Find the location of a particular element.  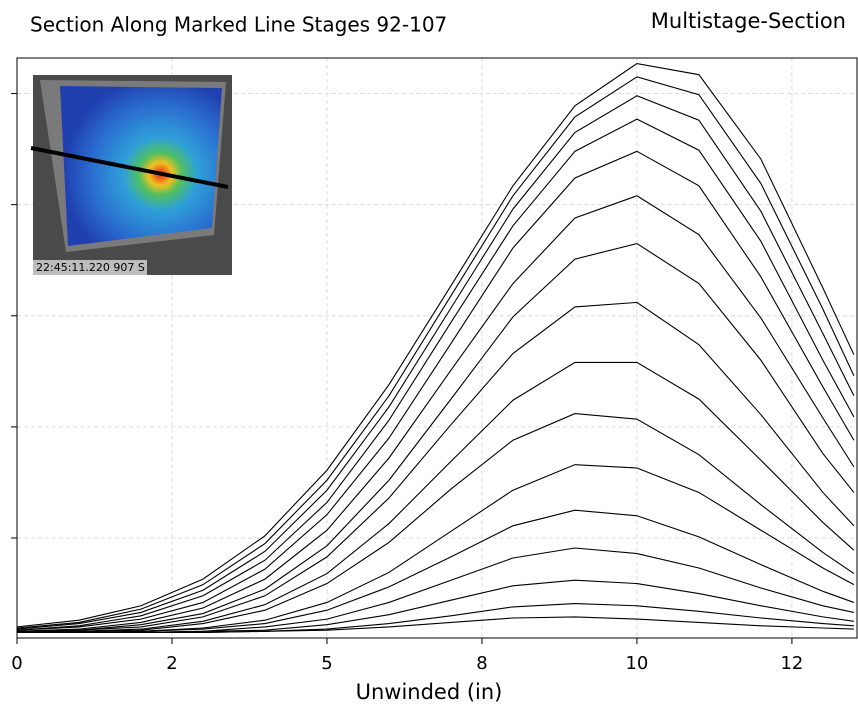

x-tick-label: 2 is located at coordinates (171, 663).